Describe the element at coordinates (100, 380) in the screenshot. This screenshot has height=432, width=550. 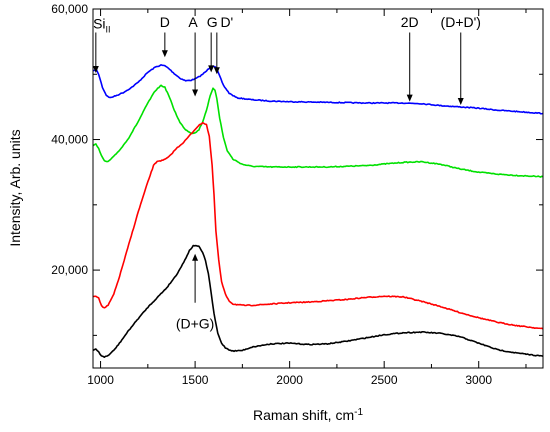
I see `x-tick-label: 1000` at that location.